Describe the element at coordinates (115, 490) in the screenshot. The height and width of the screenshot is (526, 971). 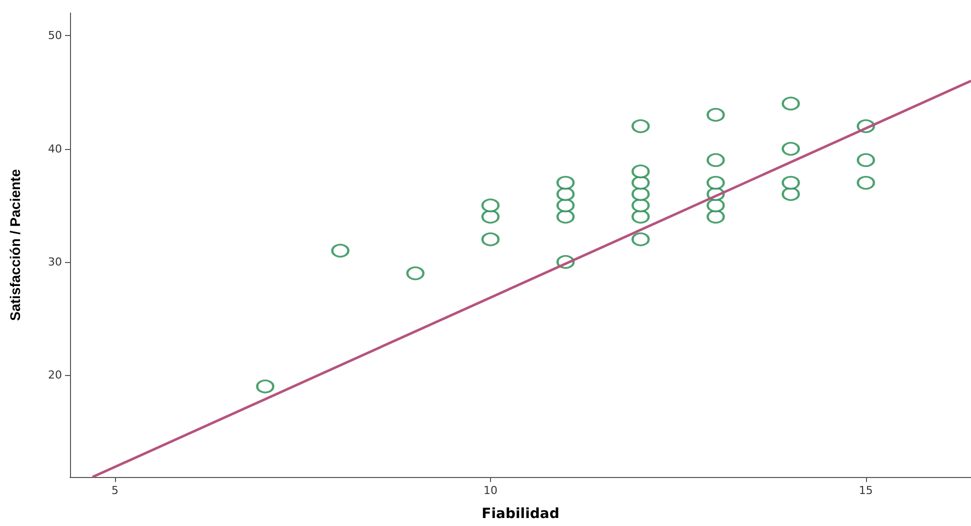
I see `x-tick-label: 5` at that location.